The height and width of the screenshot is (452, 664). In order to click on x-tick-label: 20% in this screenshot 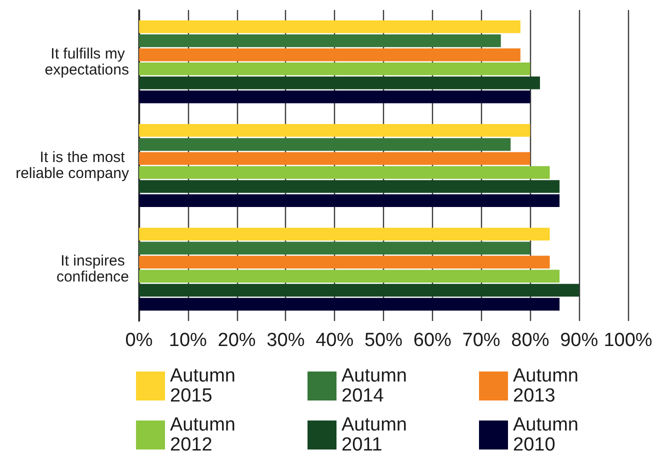, I will do `click(237, 340)`.